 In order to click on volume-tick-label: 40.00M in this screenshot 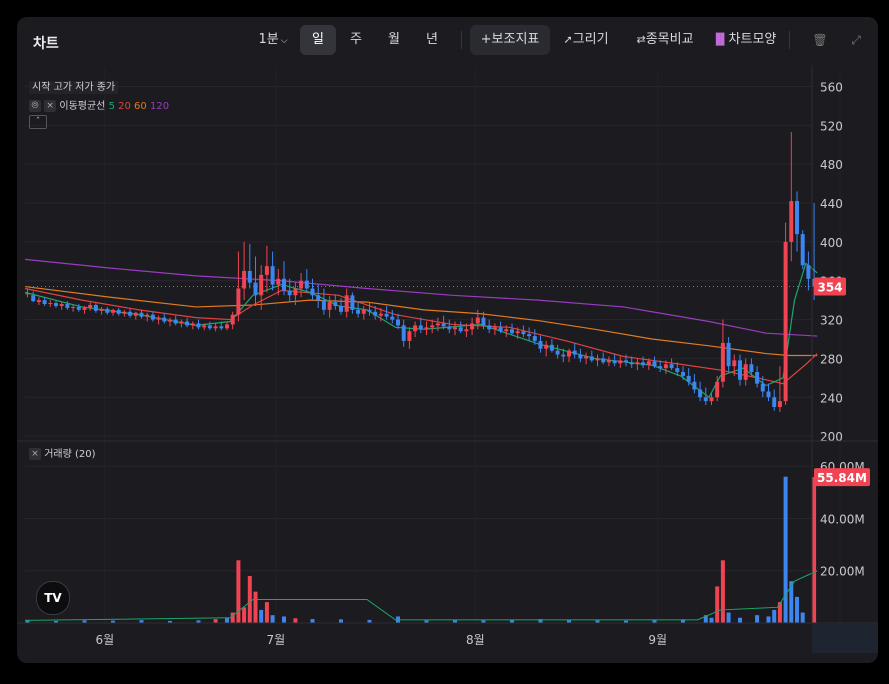, I will do `click(842, 519)`.